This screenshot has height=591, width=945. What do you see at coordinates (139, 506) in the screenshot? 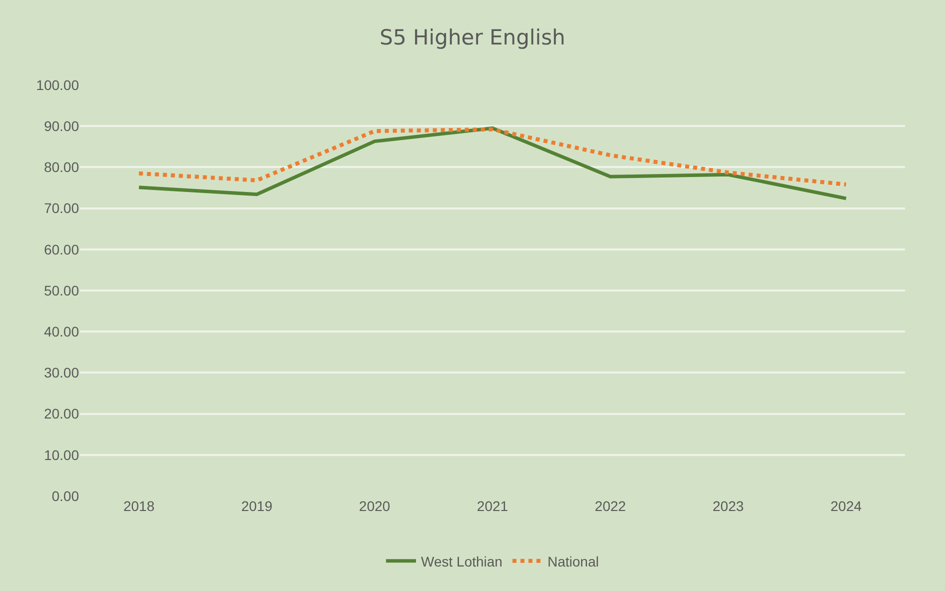
I see `x-tick-label: 2018` at bounding box center [139, 506].